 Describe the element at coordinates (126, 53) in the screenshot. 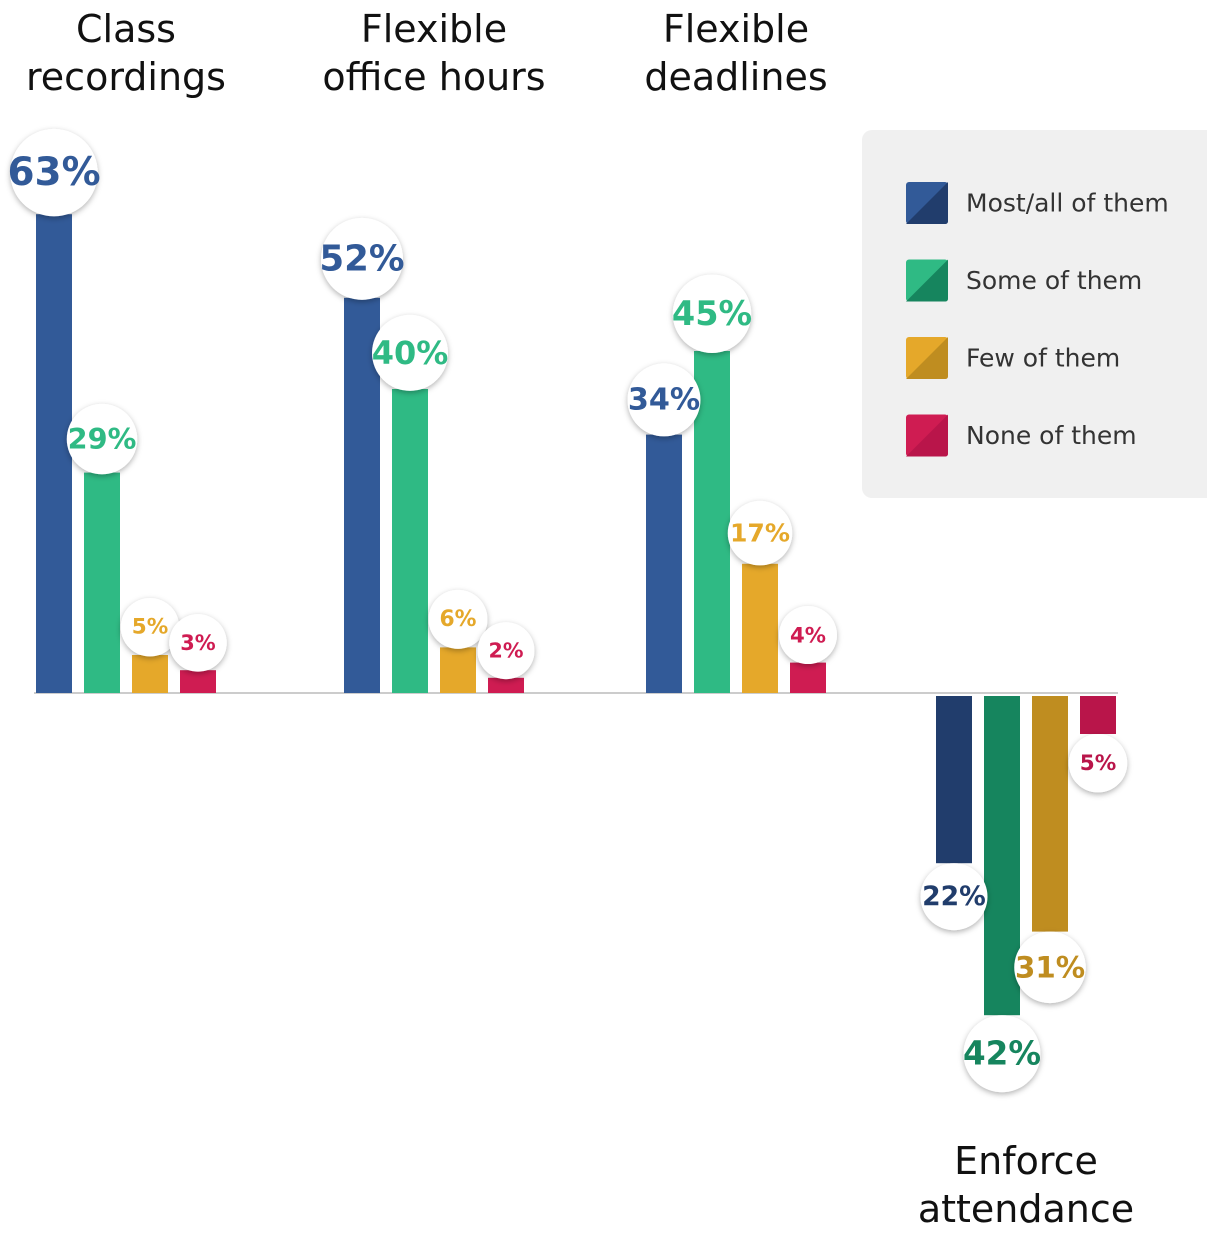

I see `category-title: Class recordings` at that location.